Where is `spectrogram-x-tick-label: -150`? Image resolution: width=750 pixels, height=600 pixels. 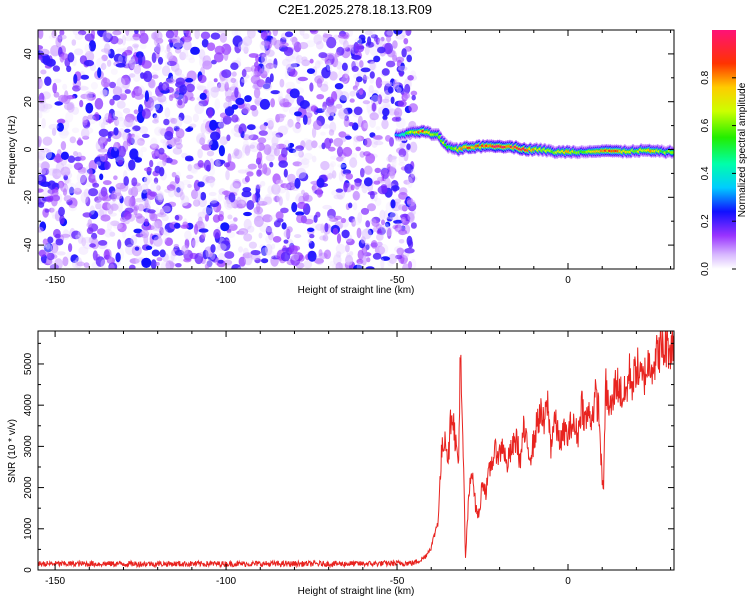
spectrogram-x-tick-label: -150 is located at coordinates (55, 280).